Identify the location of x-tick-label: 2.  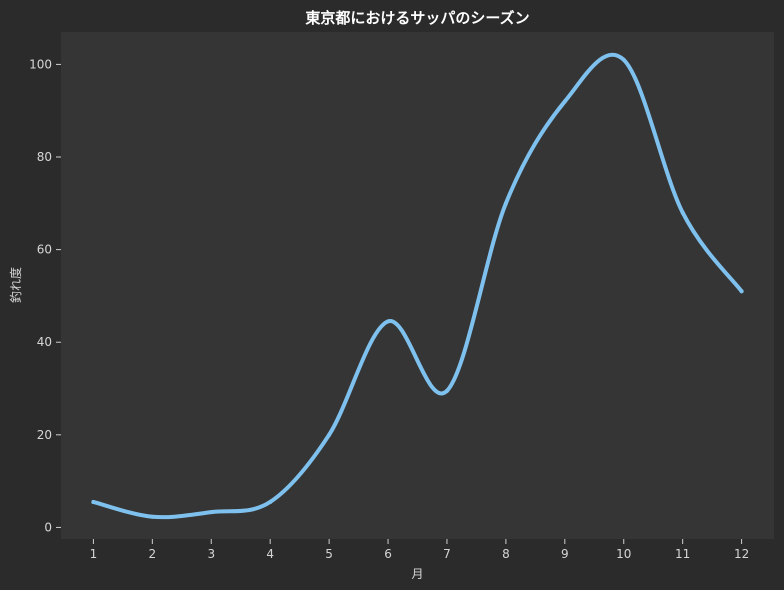
(153, 554).